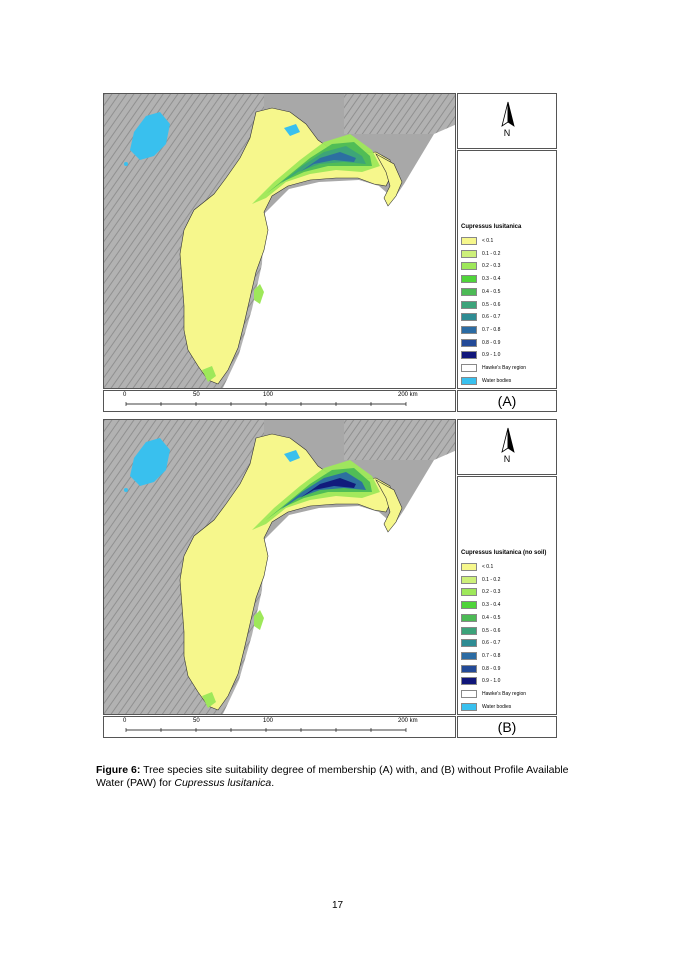 The image size is (675, 955). I want to click on lake-water-body, so click(150, 136).